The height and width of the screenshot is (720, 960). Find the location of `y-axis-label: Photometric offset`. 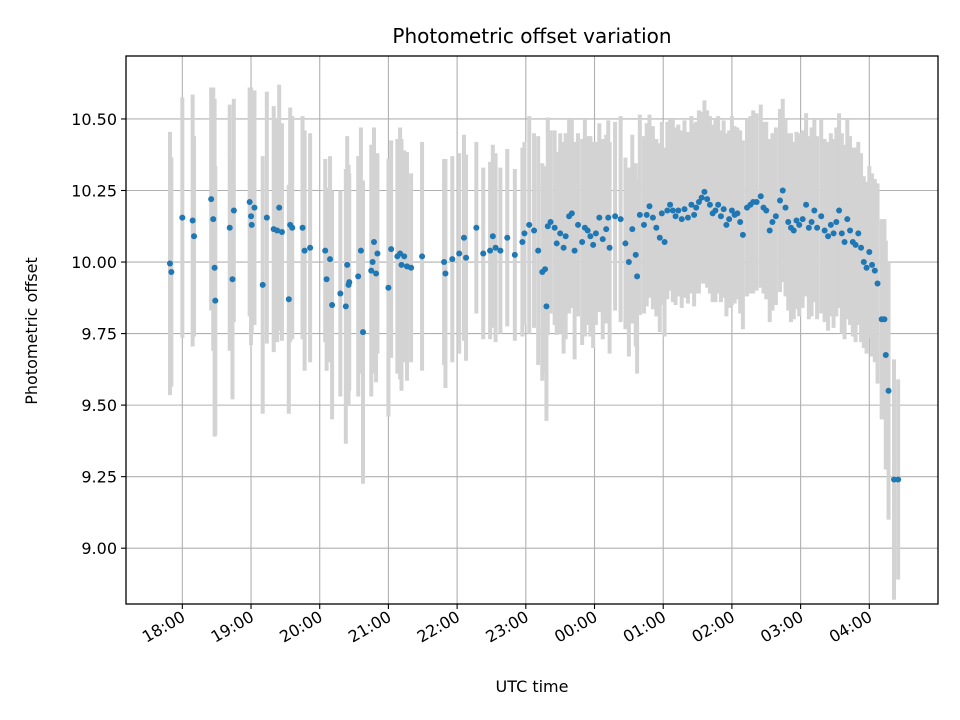

y-axis-label: Photometric offset is located at coordinates (31, 331).